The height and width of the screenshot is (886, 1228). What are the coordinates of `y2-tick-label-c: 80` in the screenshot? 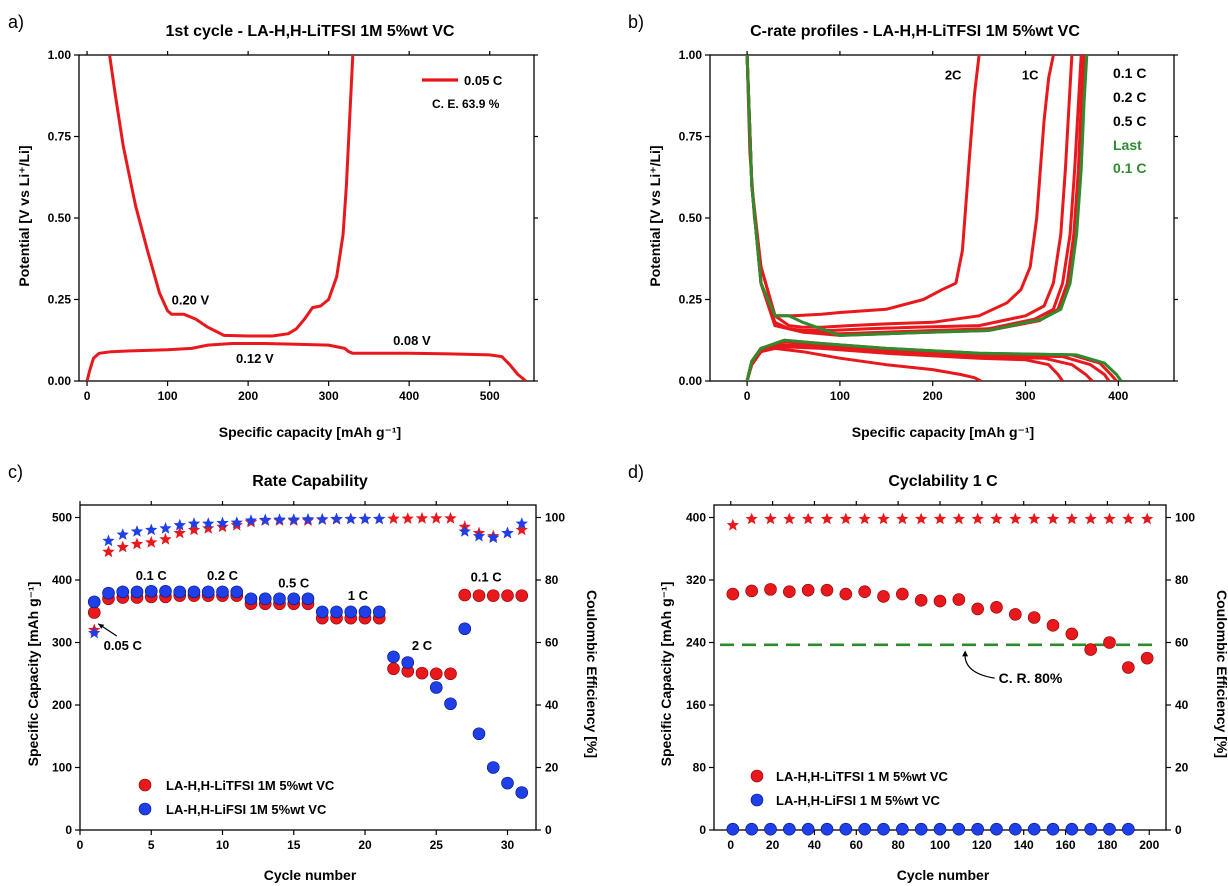 It's located at (552, 580).